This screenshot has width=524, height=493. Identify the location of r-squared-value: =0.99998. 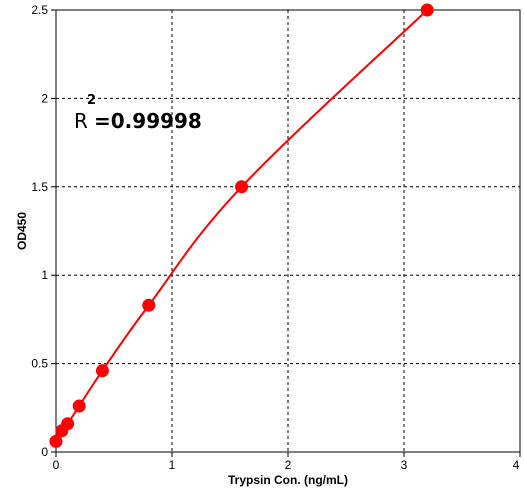
(148, 121).